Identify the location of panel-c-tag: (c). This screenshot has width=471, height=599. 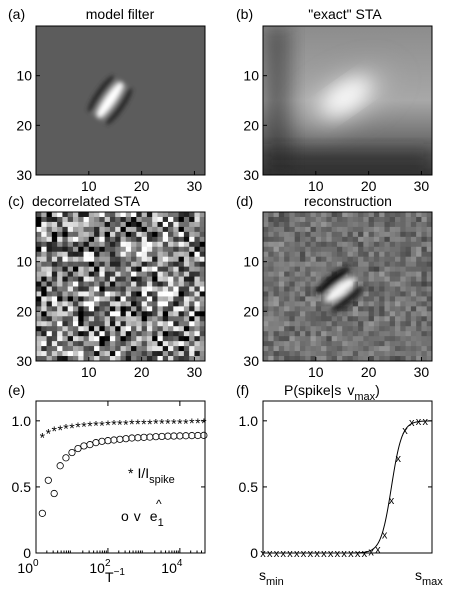
(16, 201).